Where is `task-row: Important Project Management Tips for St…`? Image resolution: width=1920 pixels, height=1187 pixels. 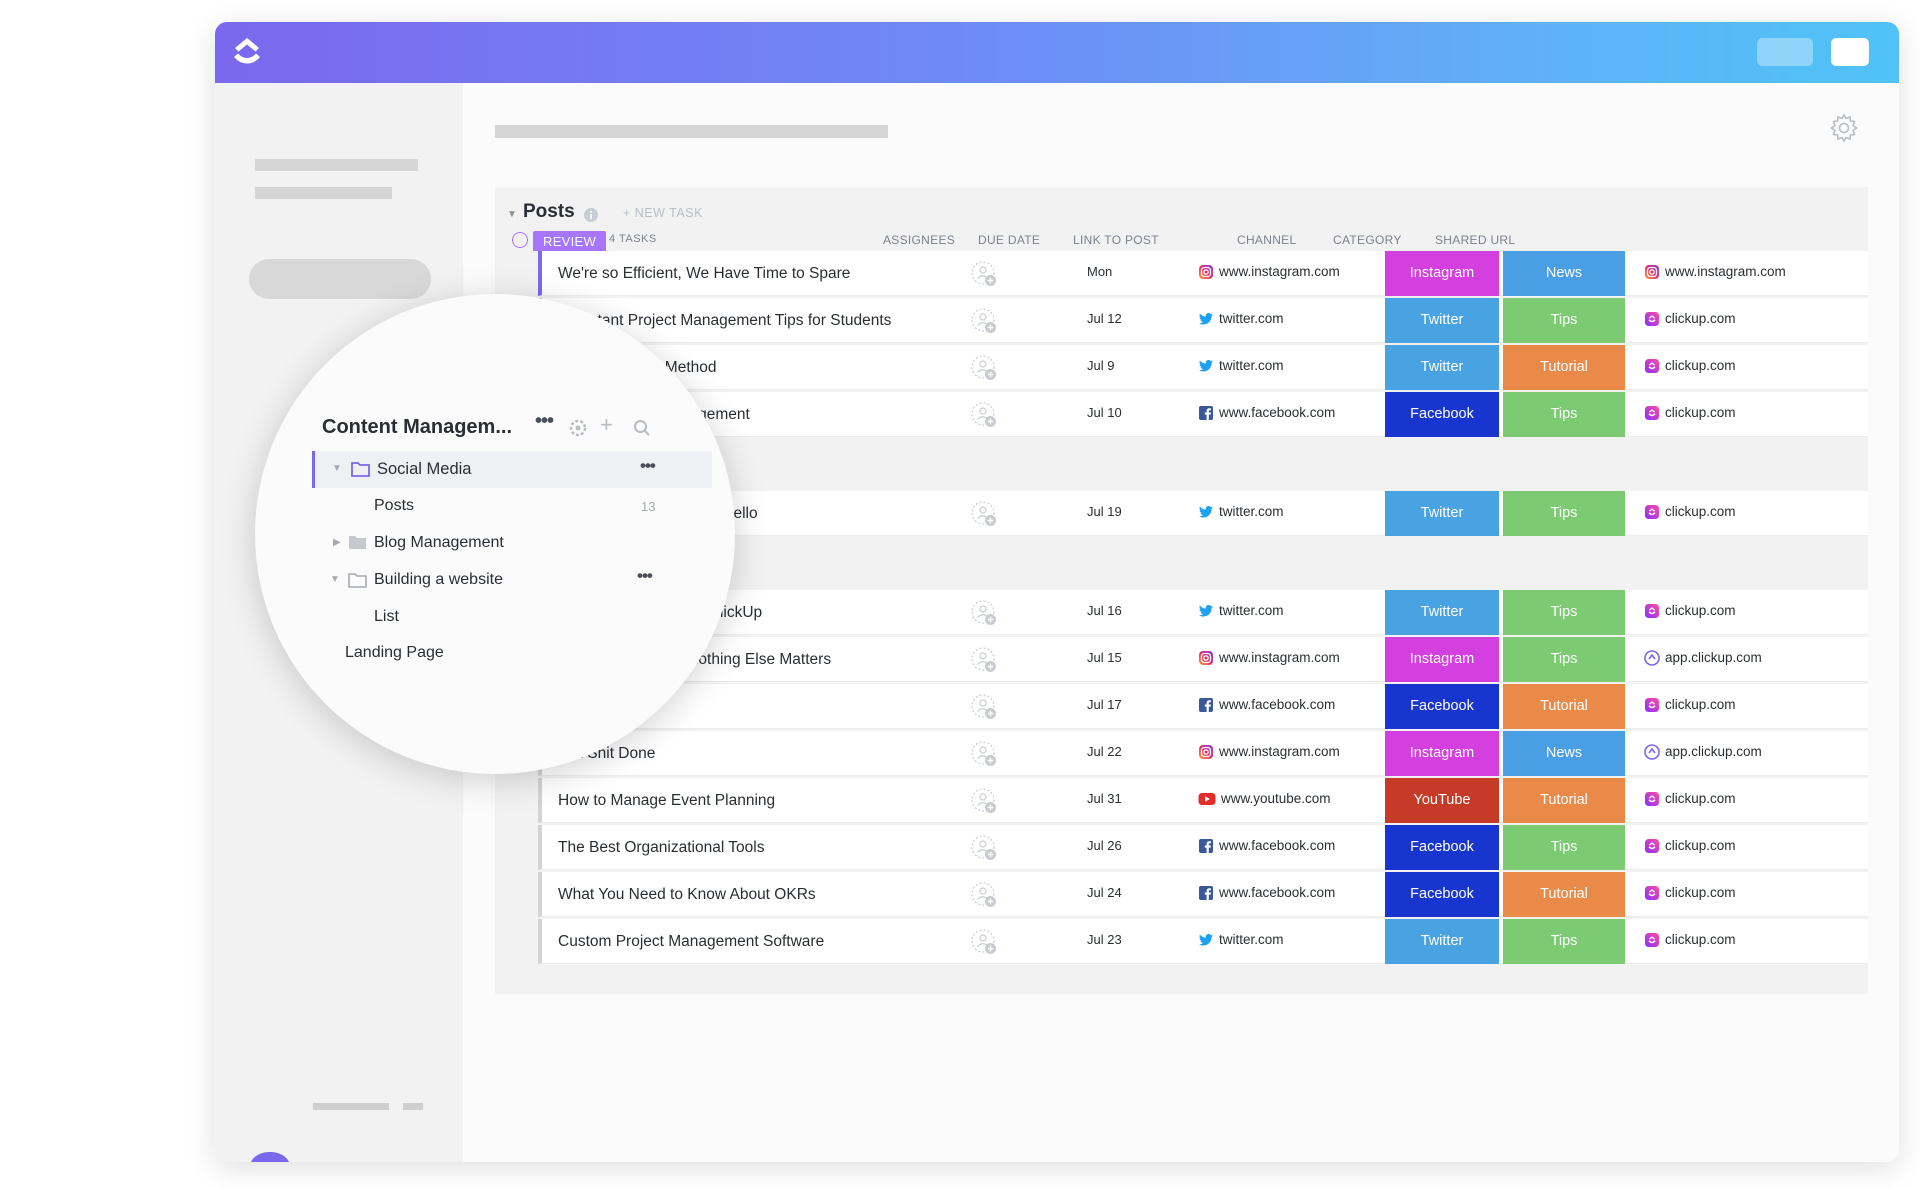
task-row: Important Project Management Tips for St… is located at coordinates (1203, 320).